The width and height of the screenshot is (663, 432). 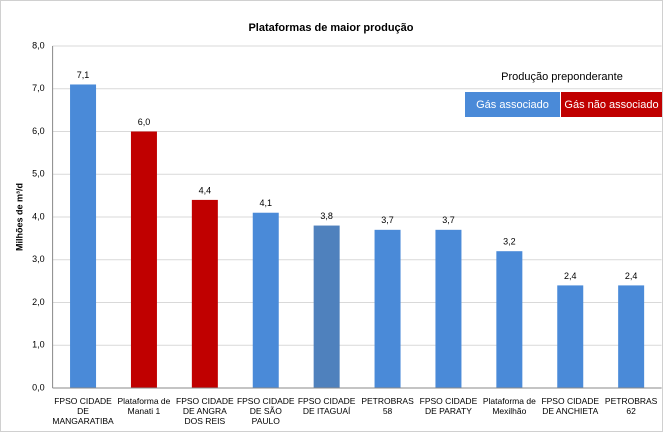 What do you see at coordinates (205, 190) in the screenshot?
I see `value-label: 4,4` at bounding box center [205, 190].